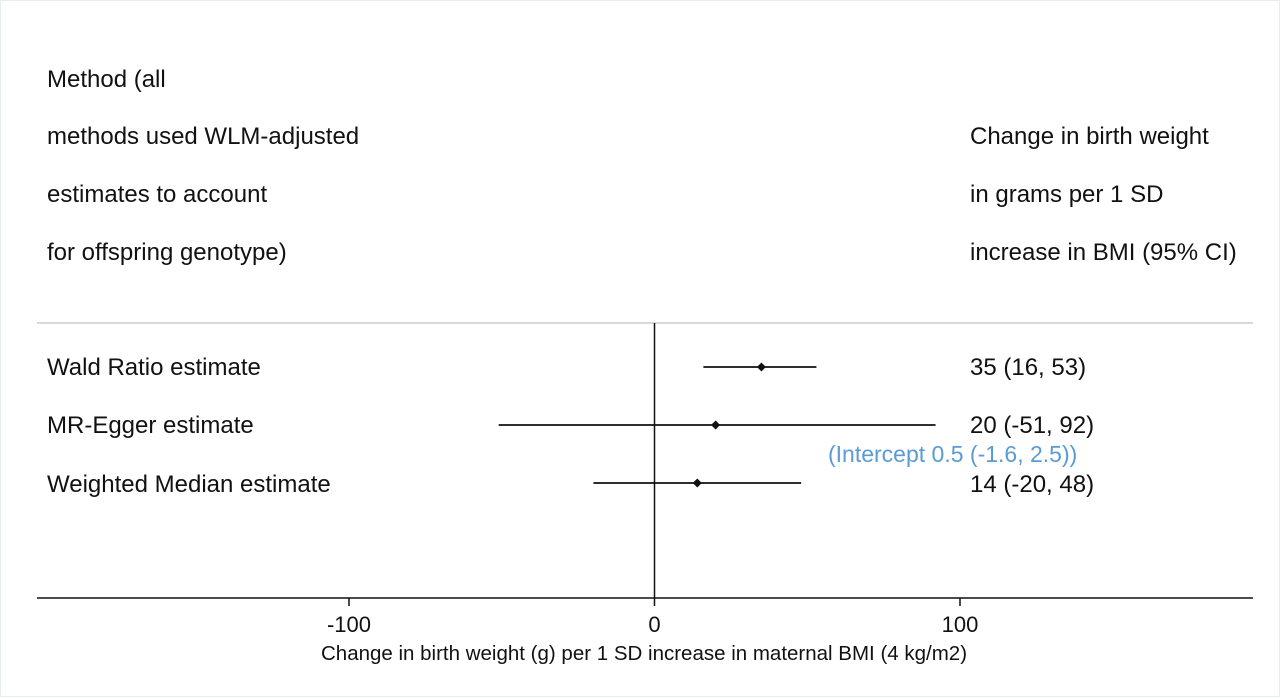 The image size is (1280, 698). What do you see at coordinates (1066, 194) in the screenshot?
I see `header-right-line-2: in grams per 1 SD` at bounding box center [1066, 194].